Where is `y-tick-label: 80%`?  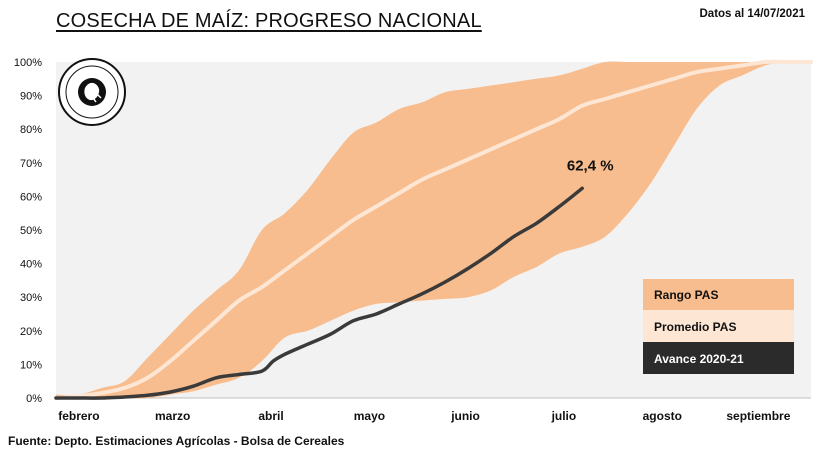
y-tick-label: 80% is located at coordinates (31, 130).